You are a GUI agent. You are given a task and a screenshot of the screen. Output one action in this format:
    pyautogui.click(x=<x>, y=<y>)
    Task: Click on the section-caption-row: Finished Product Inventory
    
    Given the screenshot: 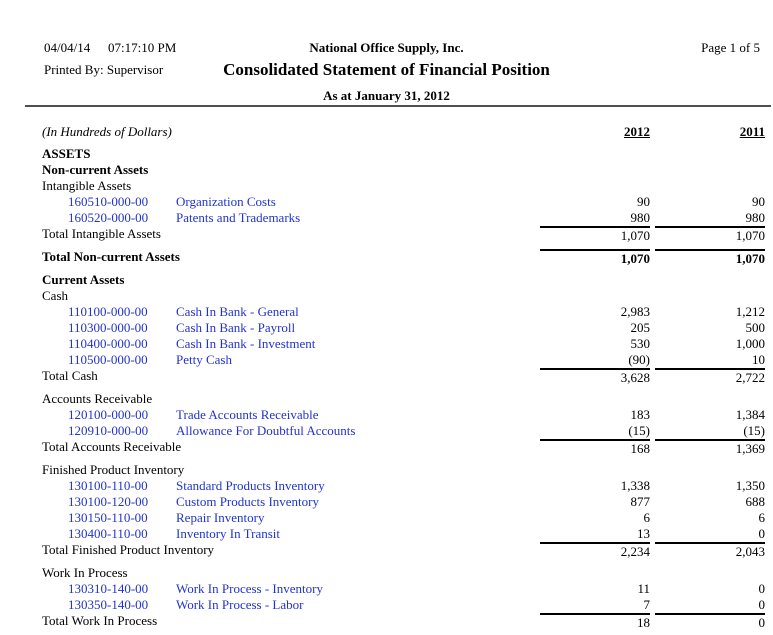 What is the action you would take?
    pyautogui.click(x=403, y=470)
    